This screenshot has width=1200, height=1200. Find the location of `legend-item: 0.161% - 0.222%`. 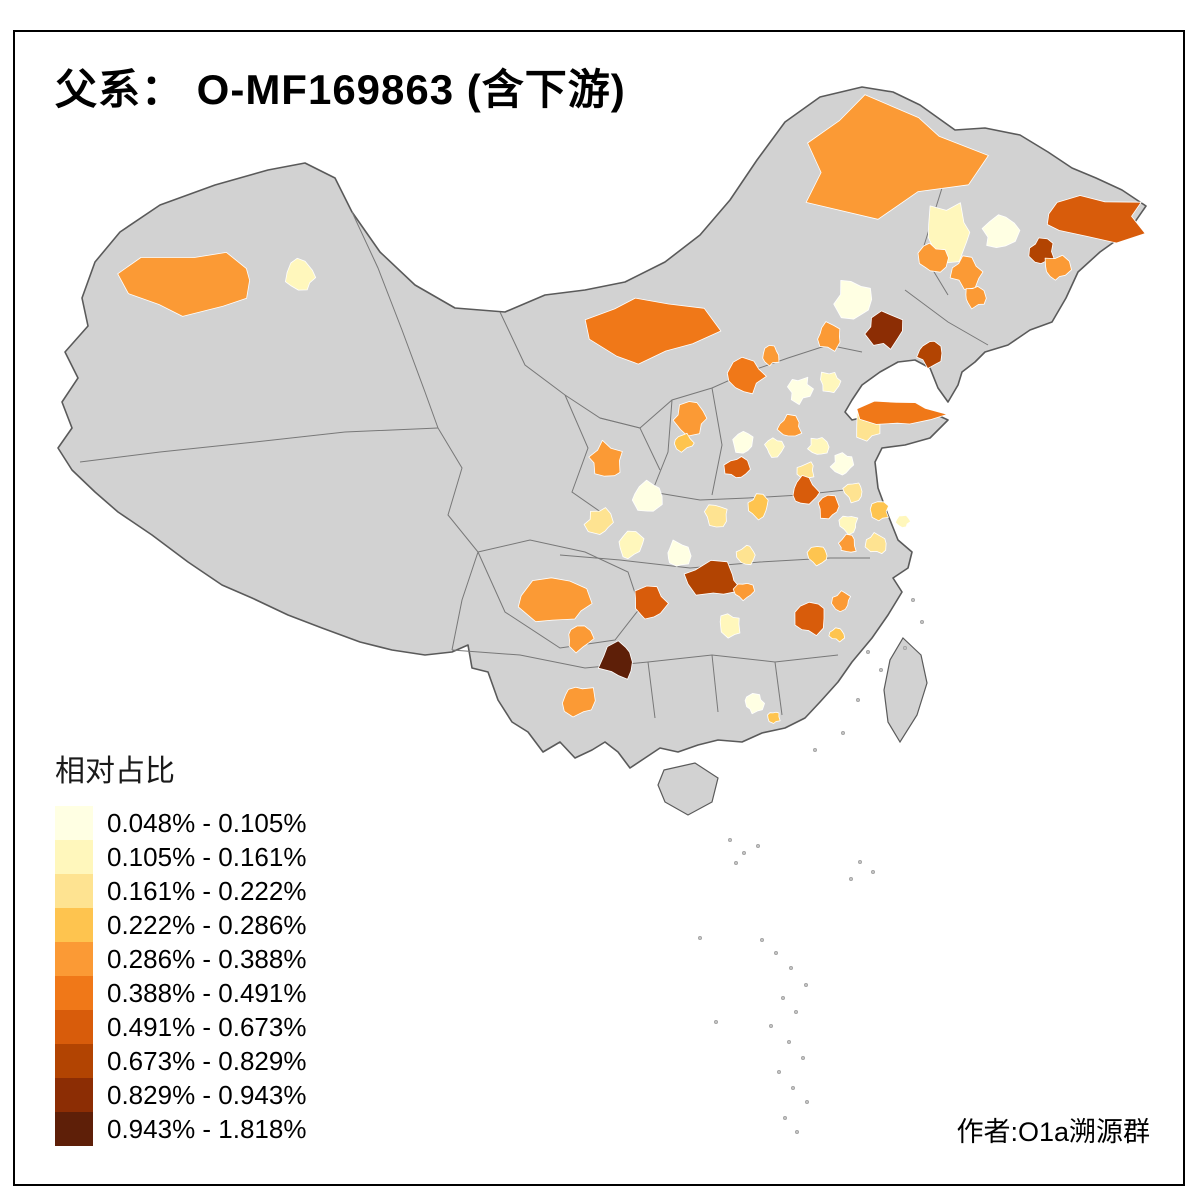

legend-item: 0.161% - 0.222% is located at coordinates (180, 891).